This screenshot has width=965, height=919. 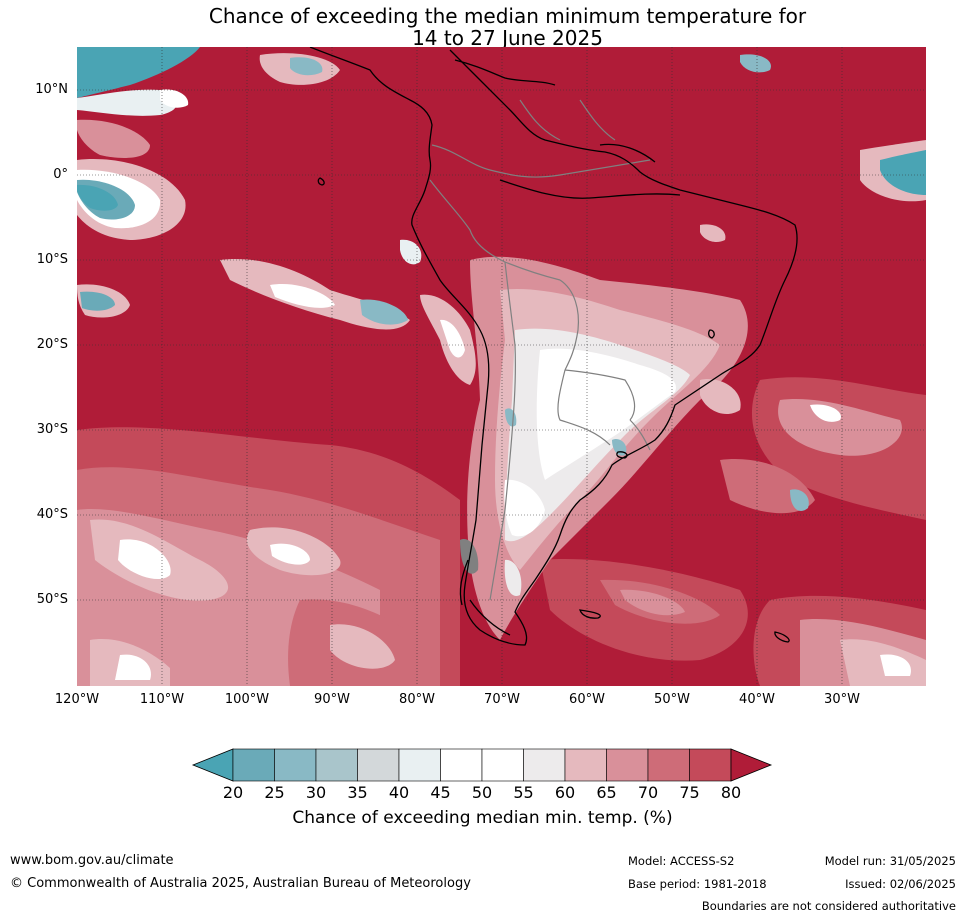 What do you see at coordinates (502, 699) in the screenshot?
I see `lon-label-70w: 70°W` at bounding box center [502, 699].